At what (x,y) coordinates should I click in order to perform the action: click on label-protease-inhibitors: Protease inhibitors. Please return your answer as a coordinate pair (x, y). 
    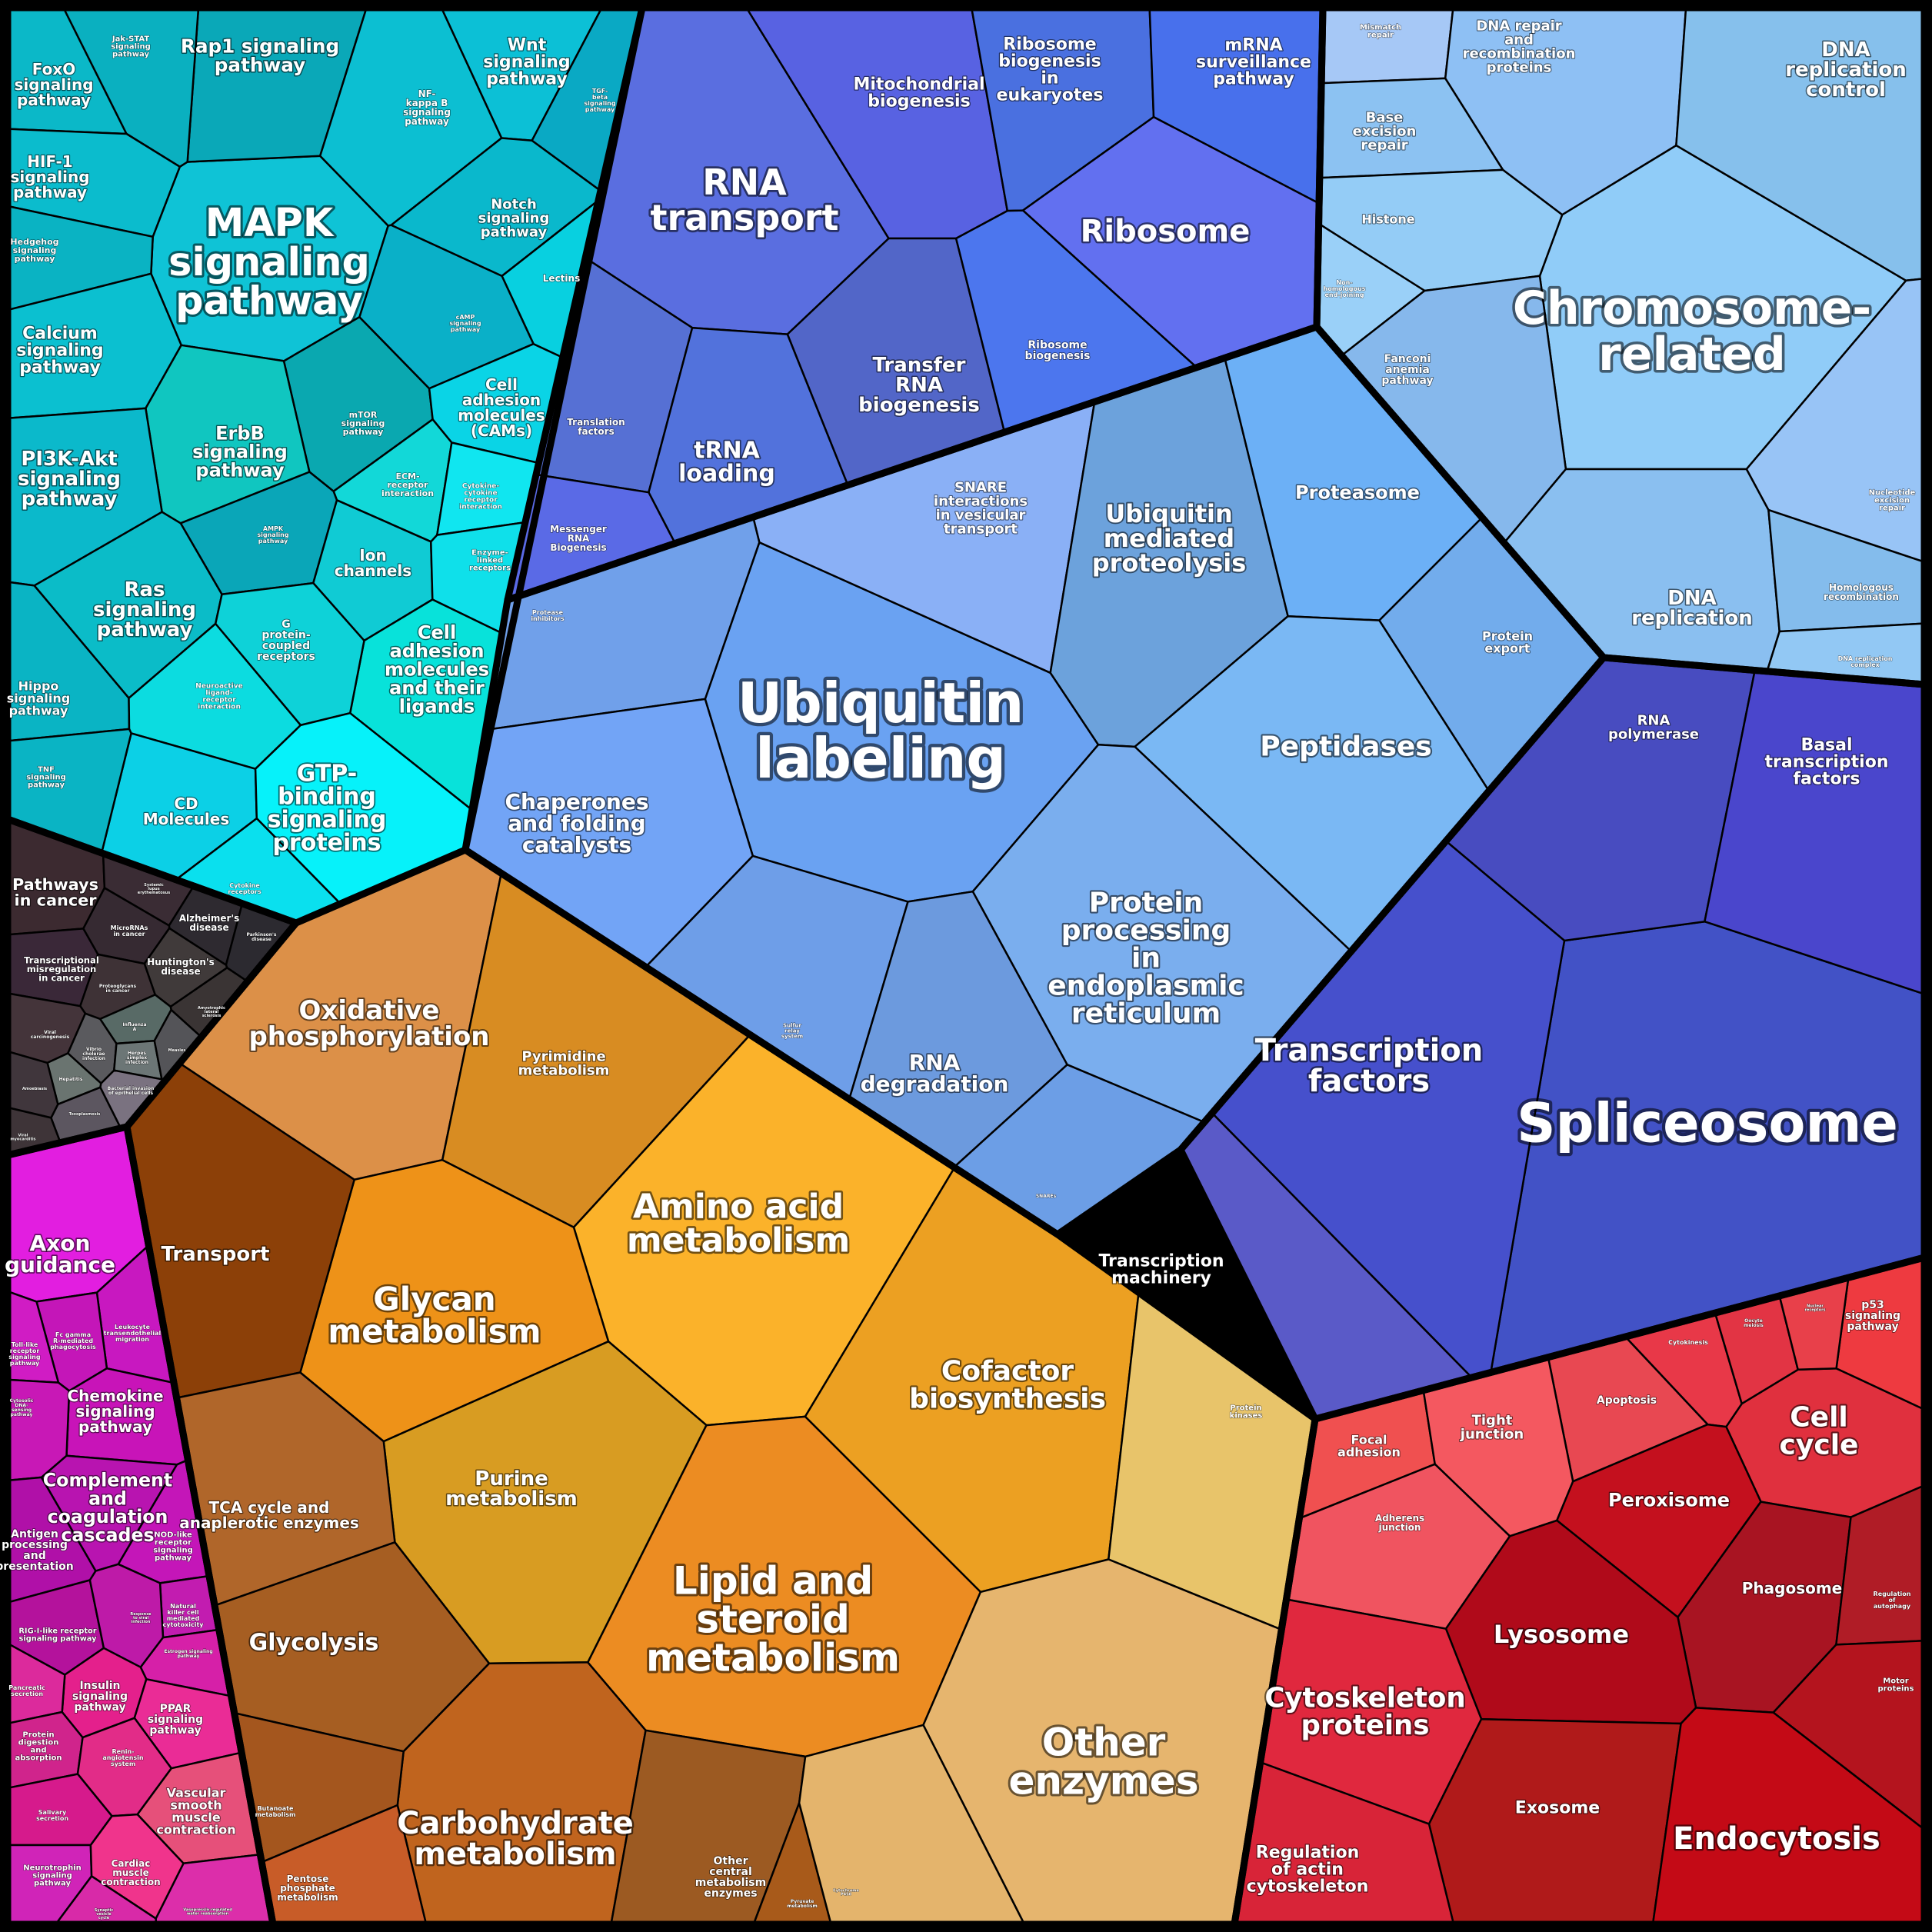
    Looking at the image, I should click on (548, 615).